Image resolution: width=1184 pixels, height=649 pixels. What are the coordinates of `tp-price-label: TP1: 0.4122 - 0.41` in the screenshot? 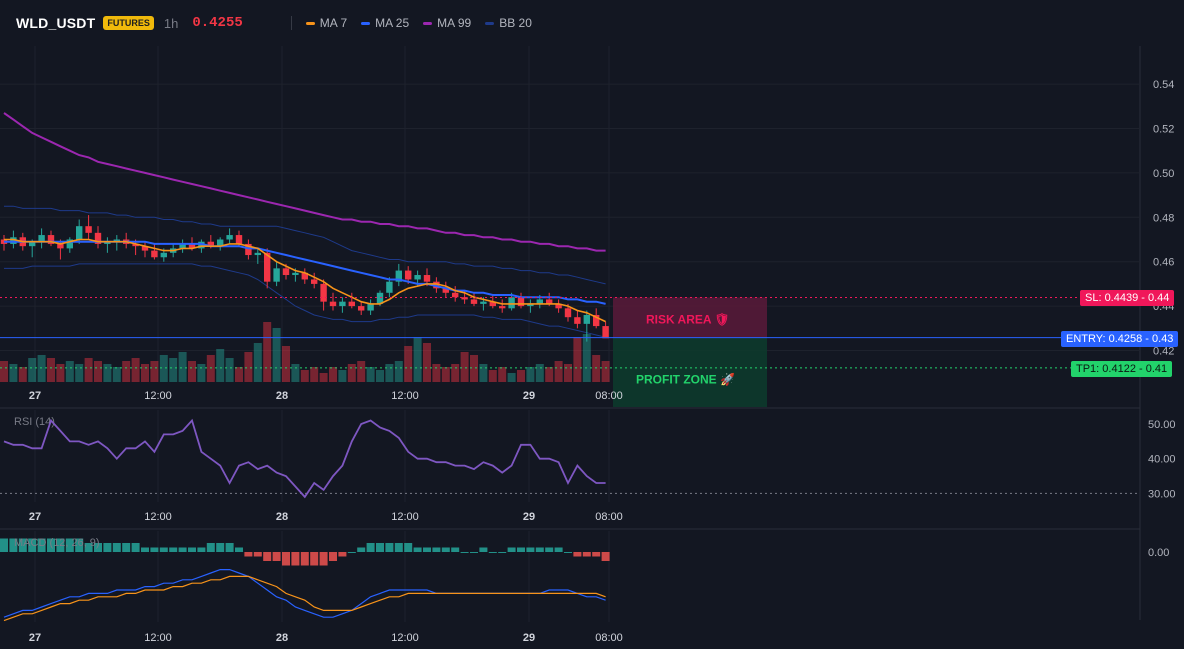 It's located at (1122, 369).